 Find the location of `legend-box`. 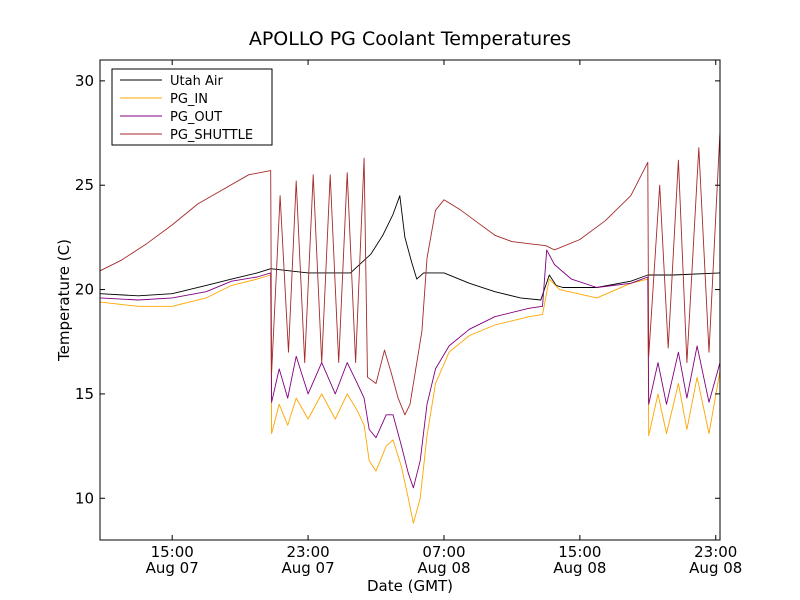

legend-box is located at coordinates (192, 107).